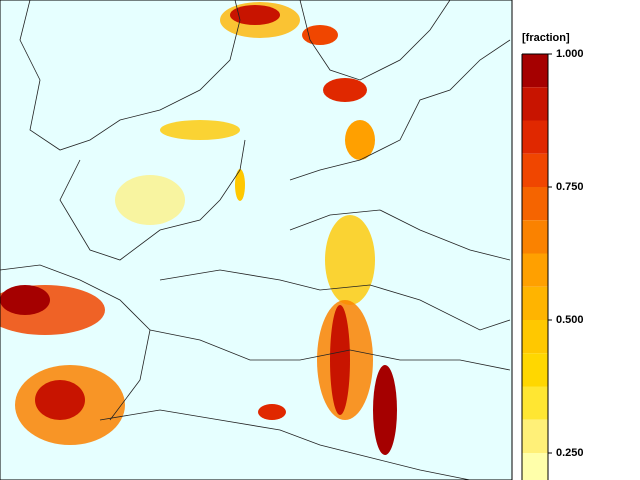  Describe the element at coordinates (570, 320) in the screenshot. I see `colorbar-tick-label: 0.500` at that location.